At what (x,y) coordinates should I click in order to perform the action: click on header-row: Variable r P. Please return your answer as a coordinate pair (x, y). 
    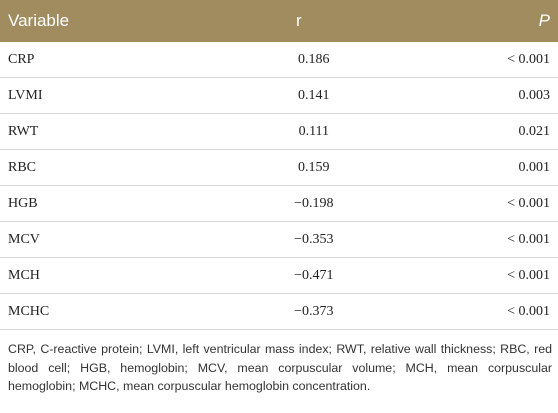
    Looking at the image, I should click on (279, 21).